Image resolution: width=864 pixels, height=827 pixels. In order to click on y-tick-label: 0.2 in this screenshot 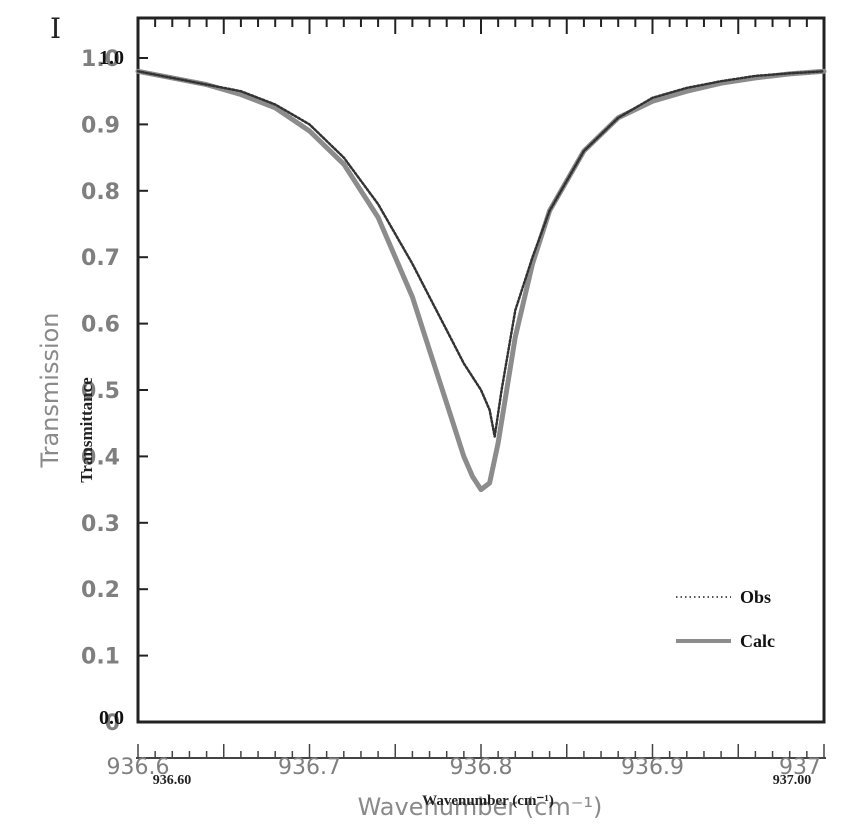, I will do `click(100, 590)`.